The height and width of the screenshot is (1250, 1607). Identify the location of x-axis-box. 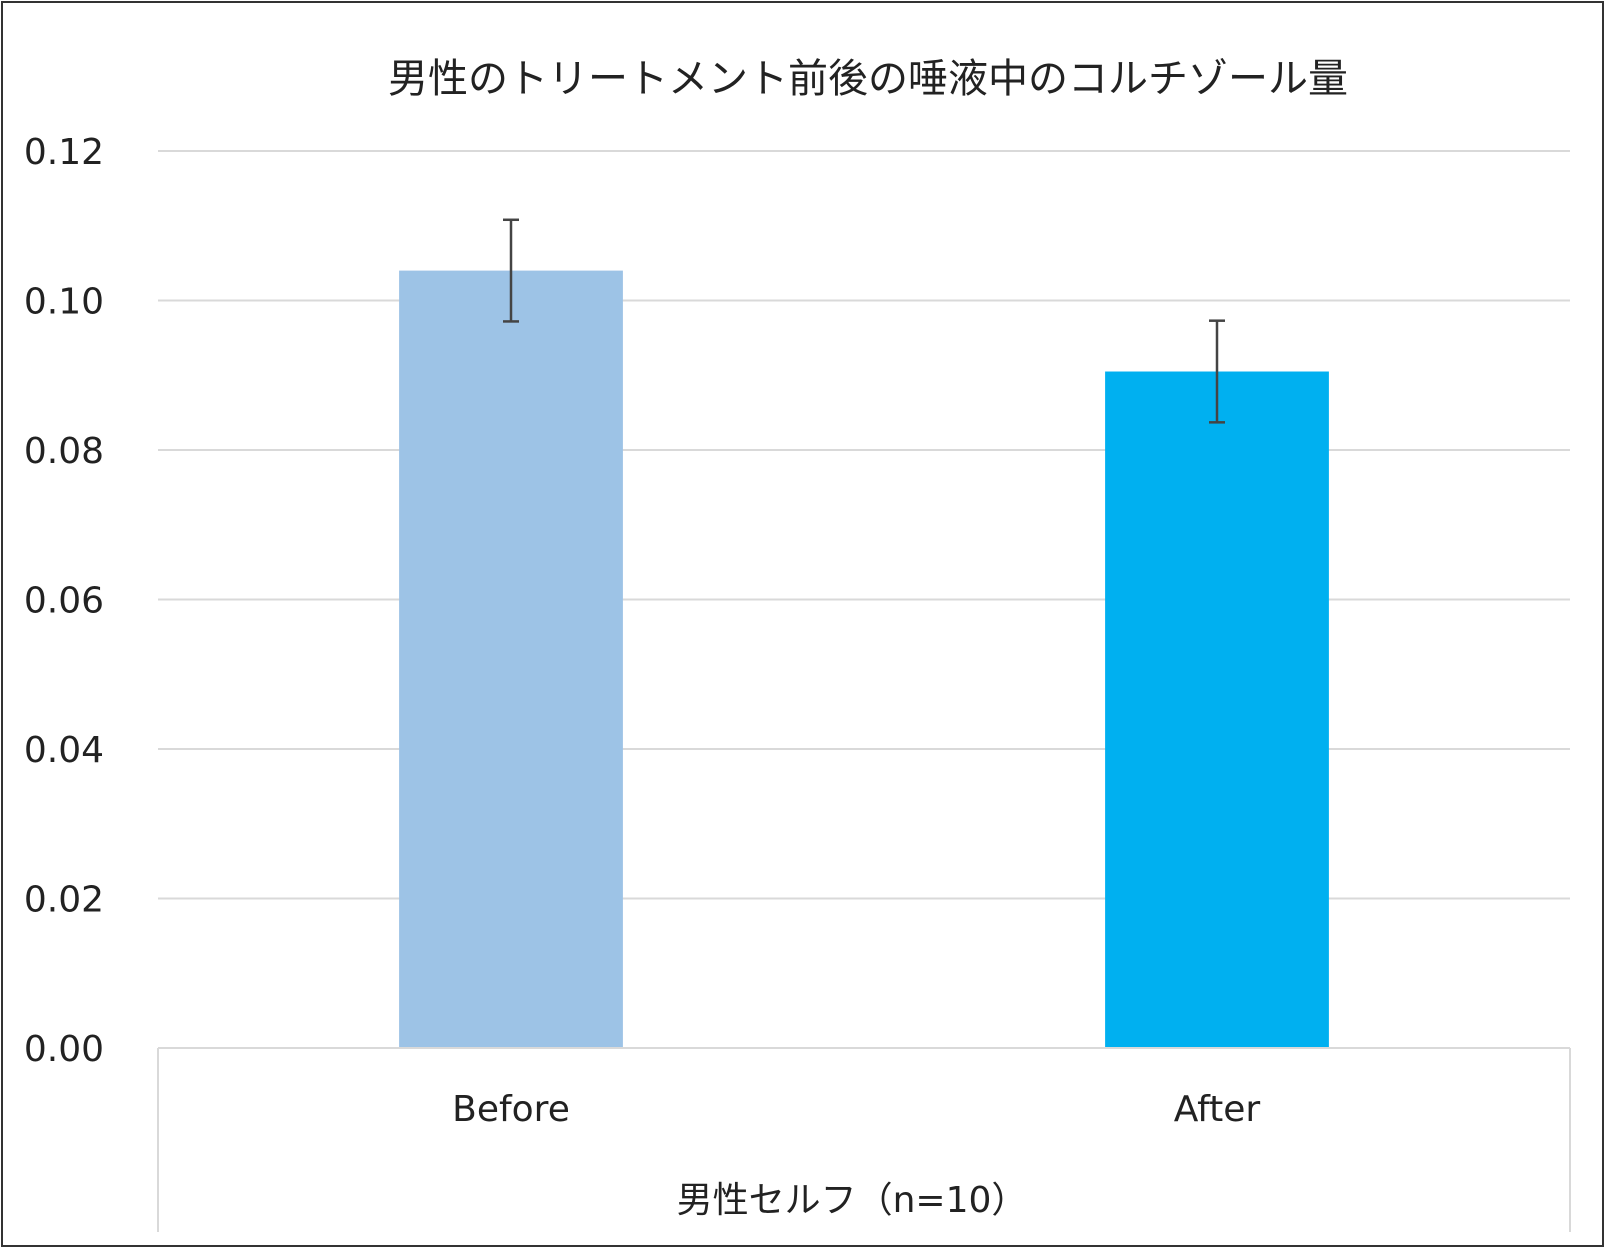
(864, 1139).